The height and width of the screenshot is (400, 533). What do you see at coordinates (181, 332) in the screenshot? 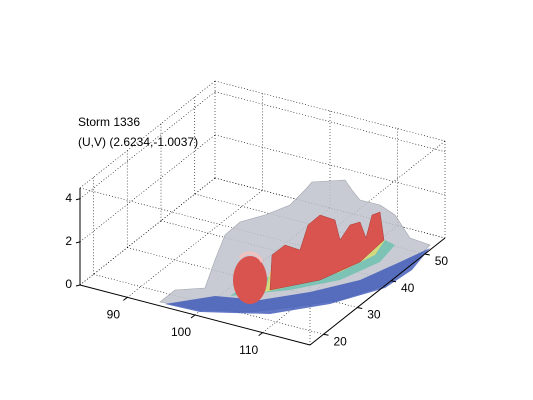
I see `x-tick-label: 100` at bounding box center [181, 332].